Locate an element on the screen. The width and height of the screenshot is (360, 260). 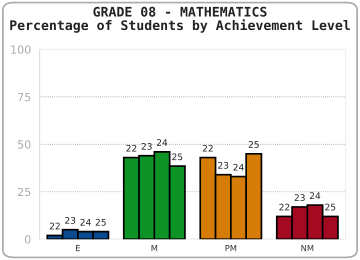
x-tick-label: E is located at coordinates (78, 248).